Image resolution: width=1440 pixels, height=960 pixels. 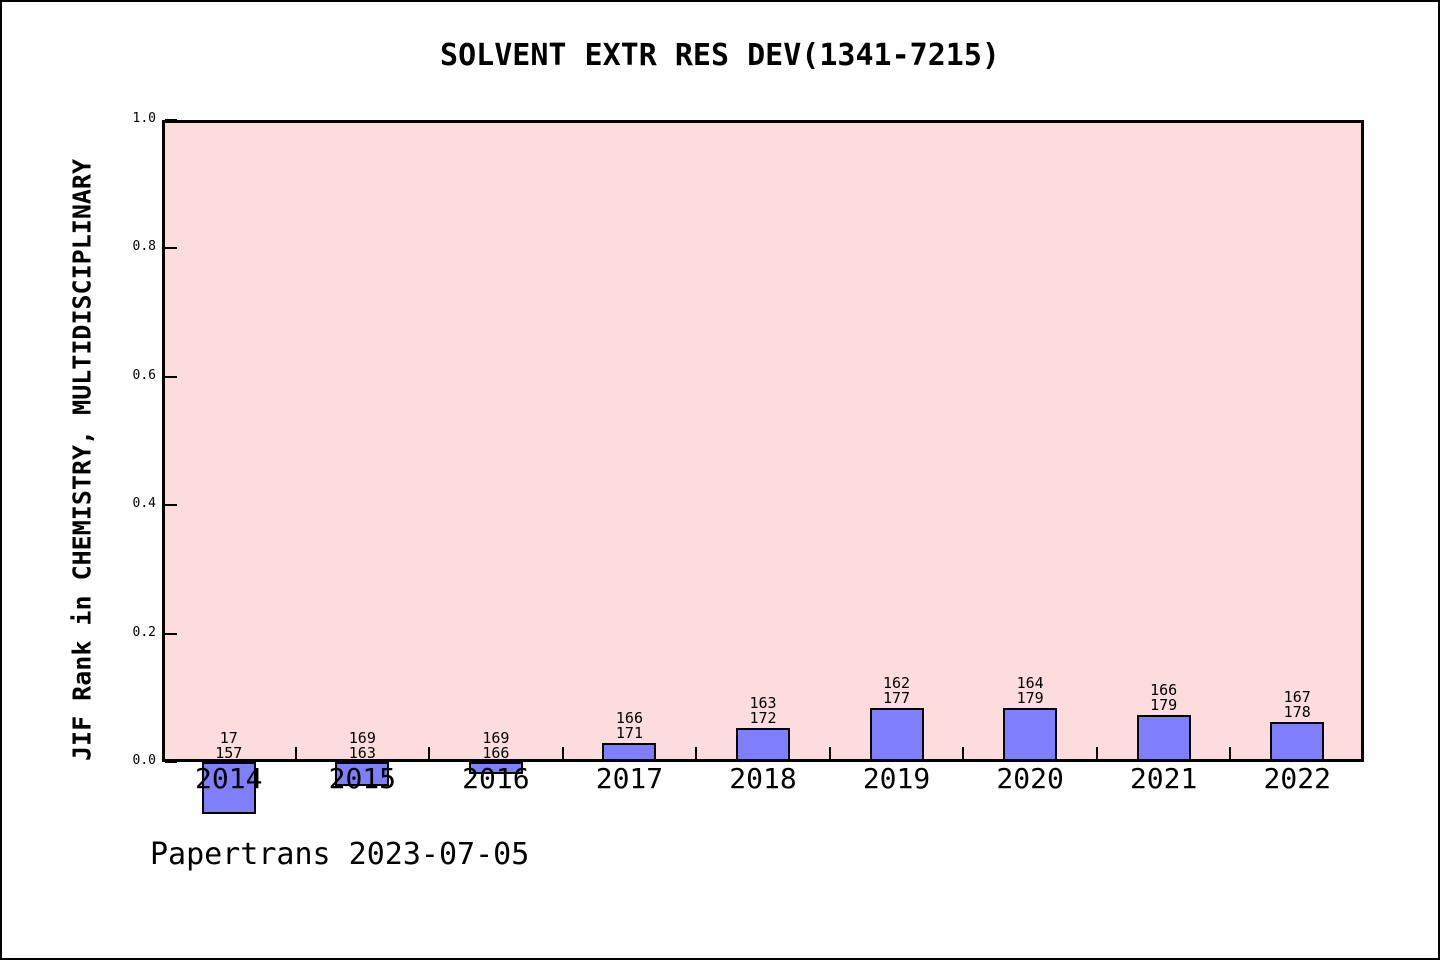 What do you see at coordinates (1297, 778) in the screenshot?
I see `x-tick-label: 2022` at bounding box center [1297, 778].